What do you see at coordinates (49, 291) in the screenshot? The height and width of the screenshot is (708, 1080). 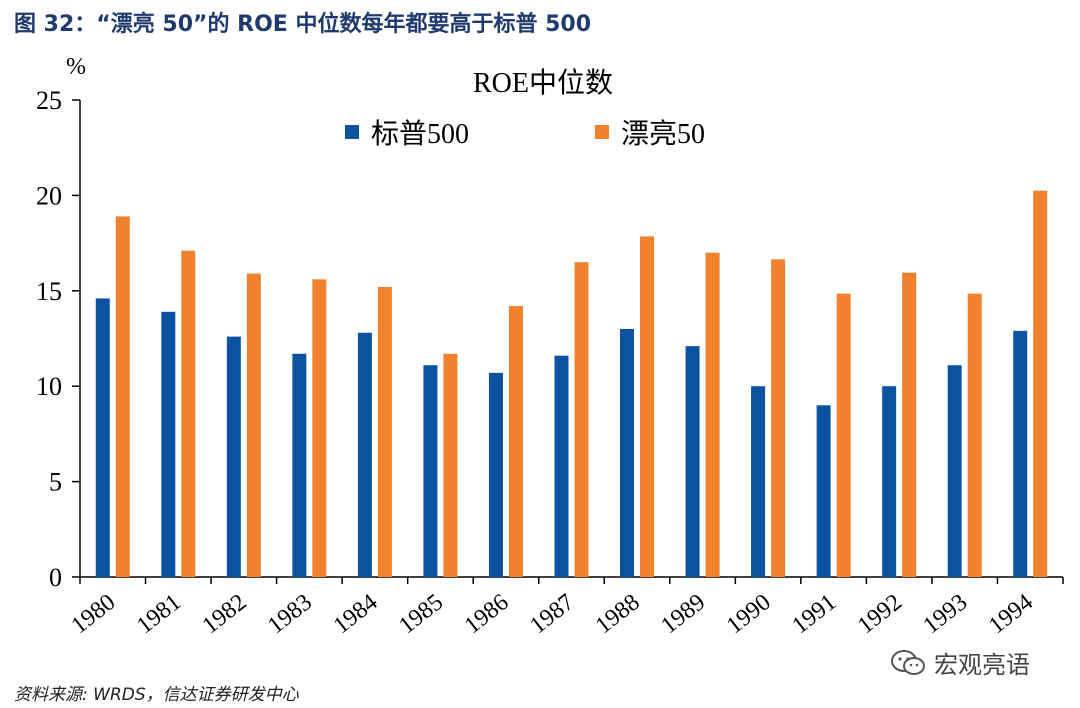 I see `y-tick-label: 15` at bounding box center [49, 291].